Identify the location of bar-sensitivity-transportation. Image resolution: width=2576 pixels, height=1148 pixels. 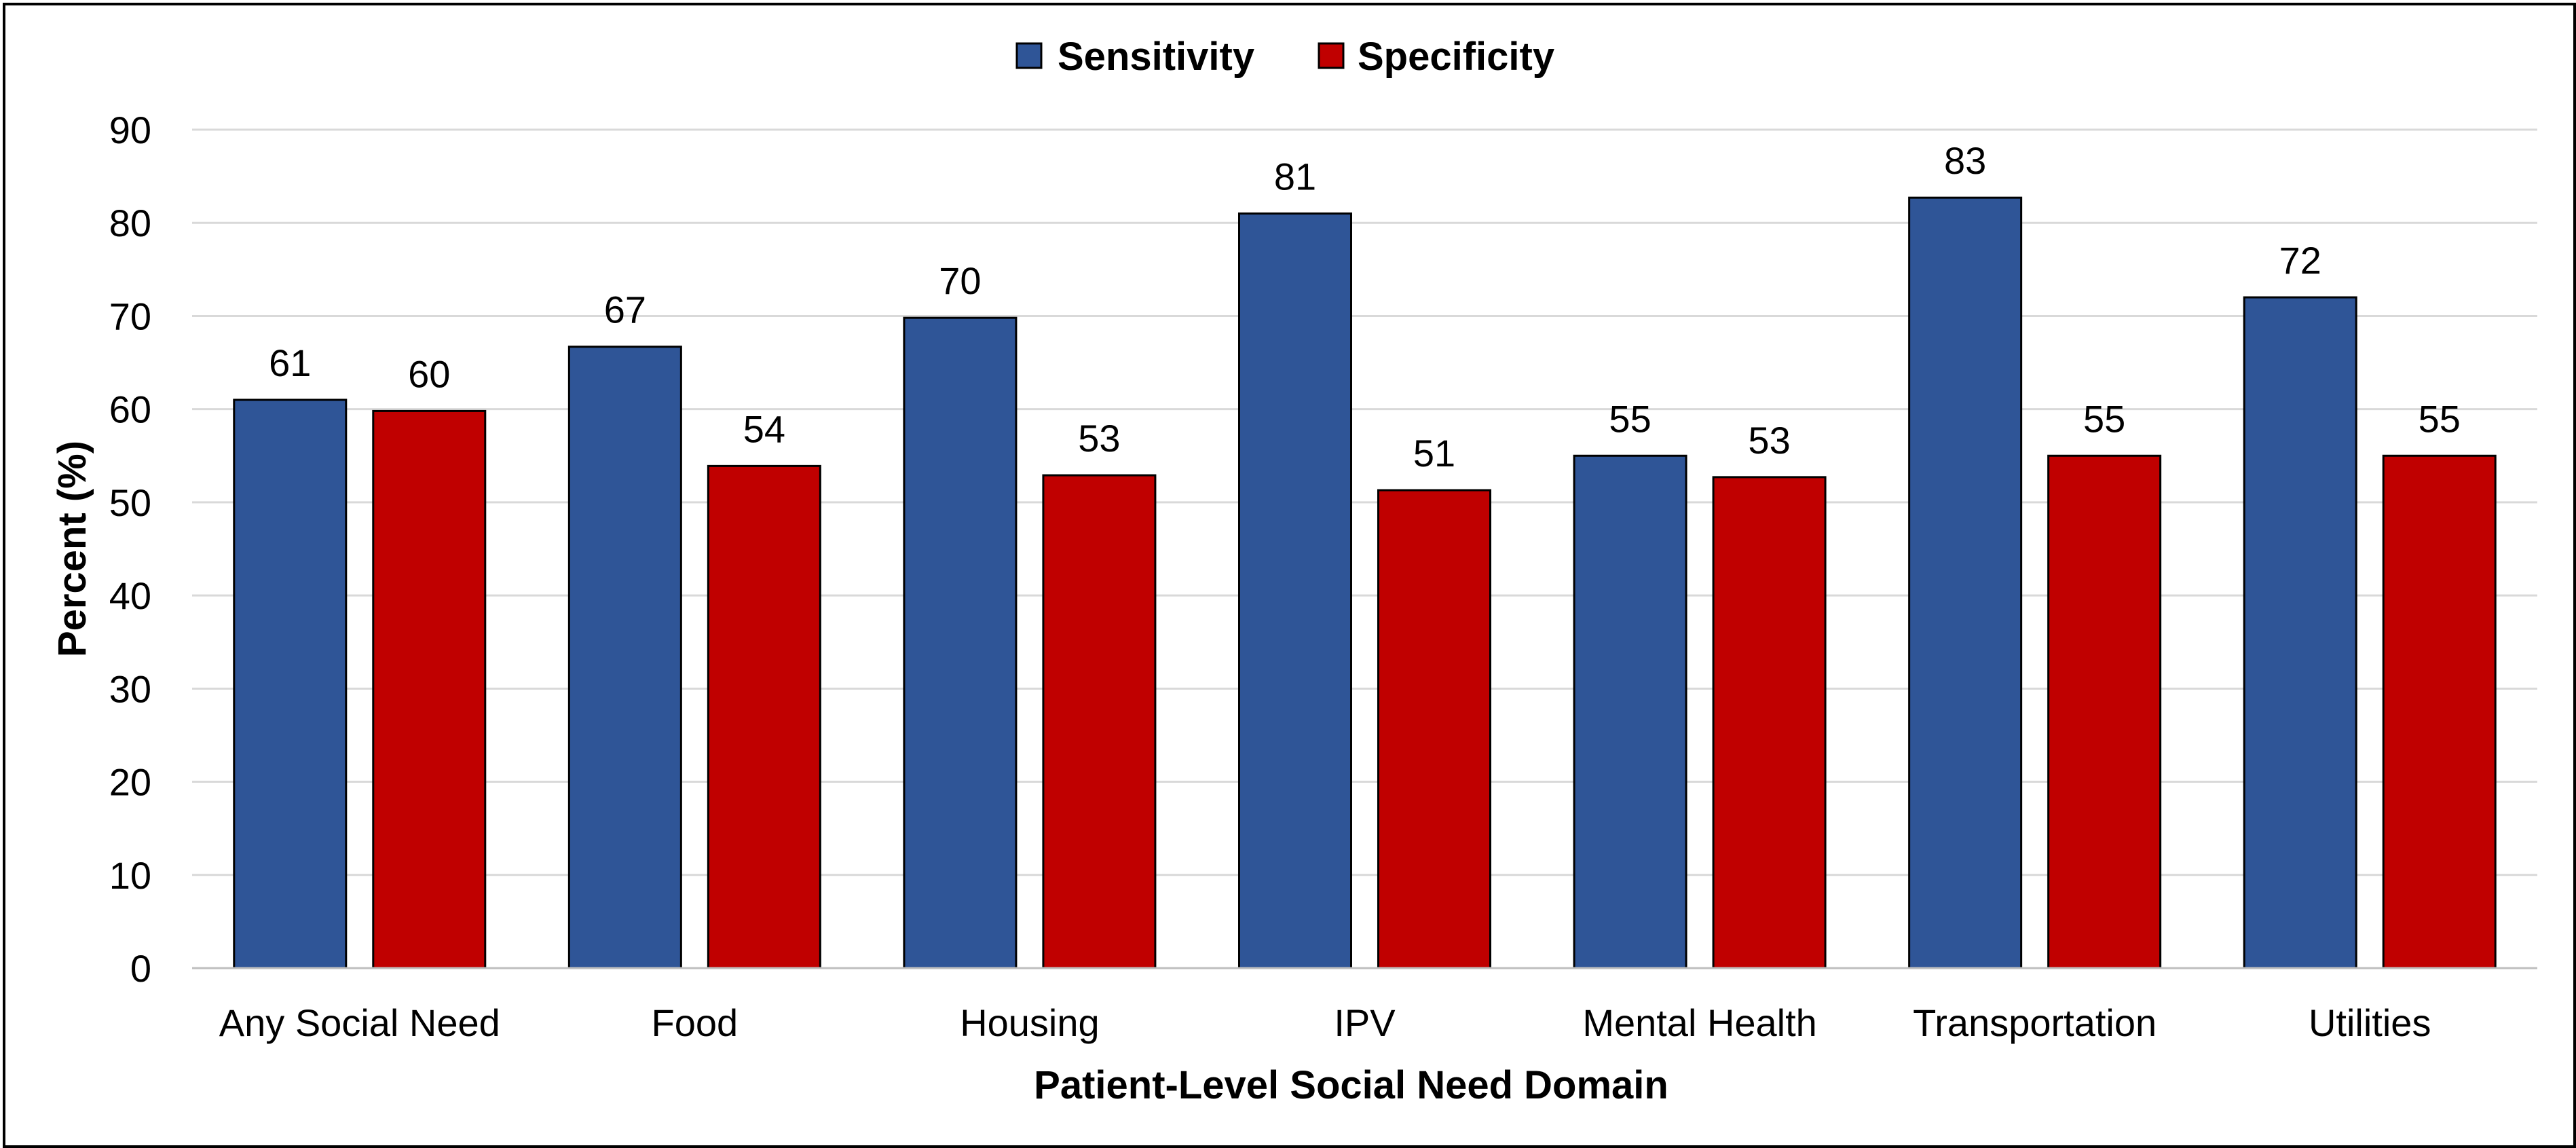
(1966, 582).